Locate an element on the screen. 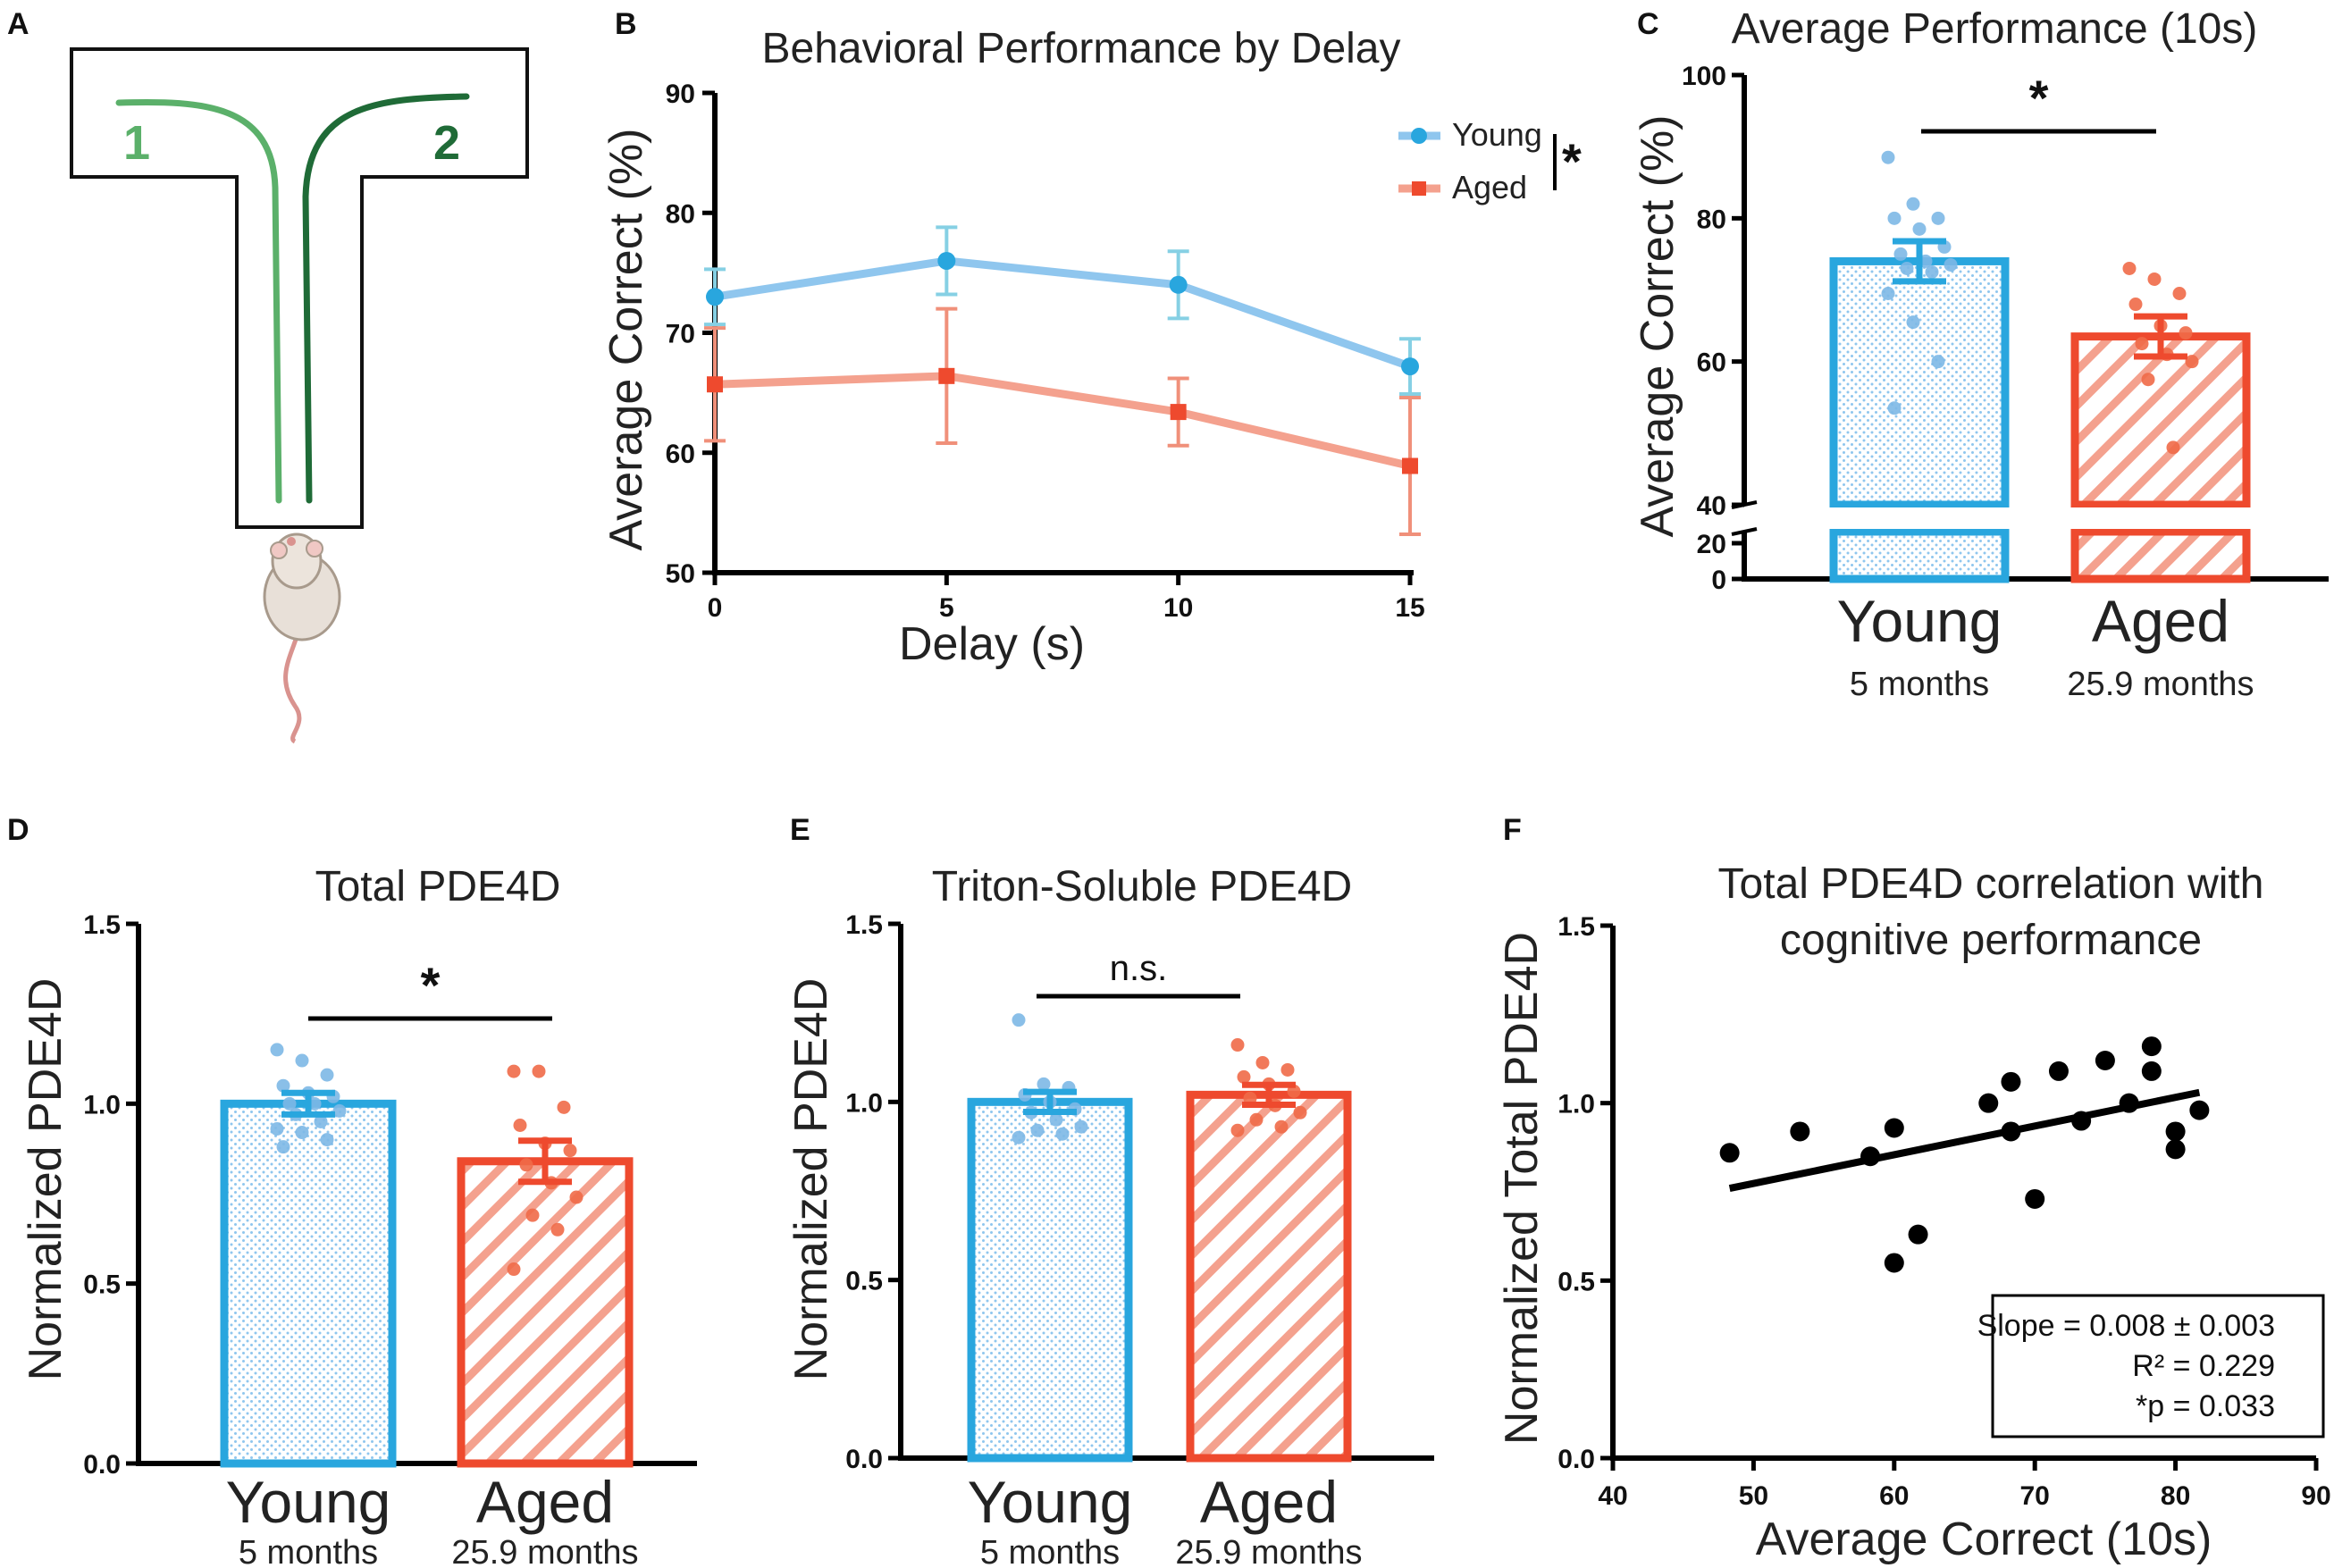 This screenshot has height=1568, width=2334. chart-f-xlabel: Average Correct (10s) is located at coordinates (1984, 1539).